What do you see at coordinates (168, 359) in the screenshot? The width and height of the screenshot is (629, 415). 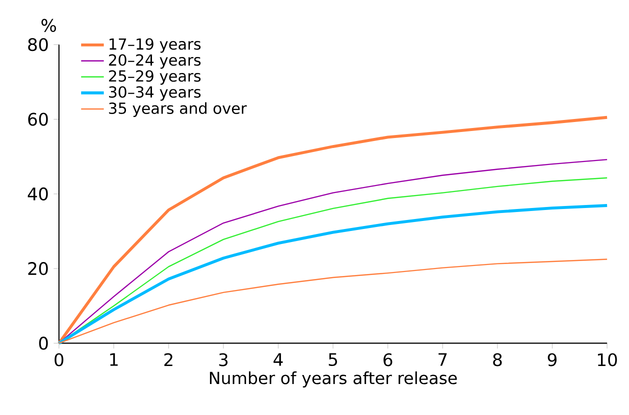 I see `x-tick-label: 2` at bounding box center [168, 359].